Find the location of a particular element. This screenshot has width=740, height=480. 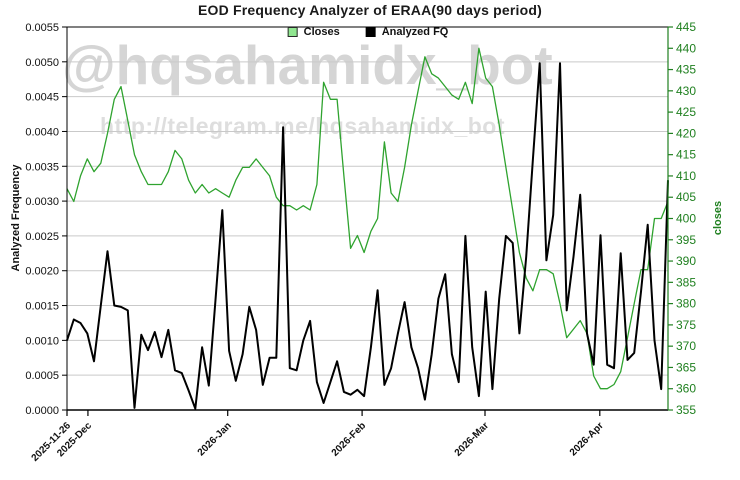

right-tick-label: 365 is located at coordinates (686, 367).